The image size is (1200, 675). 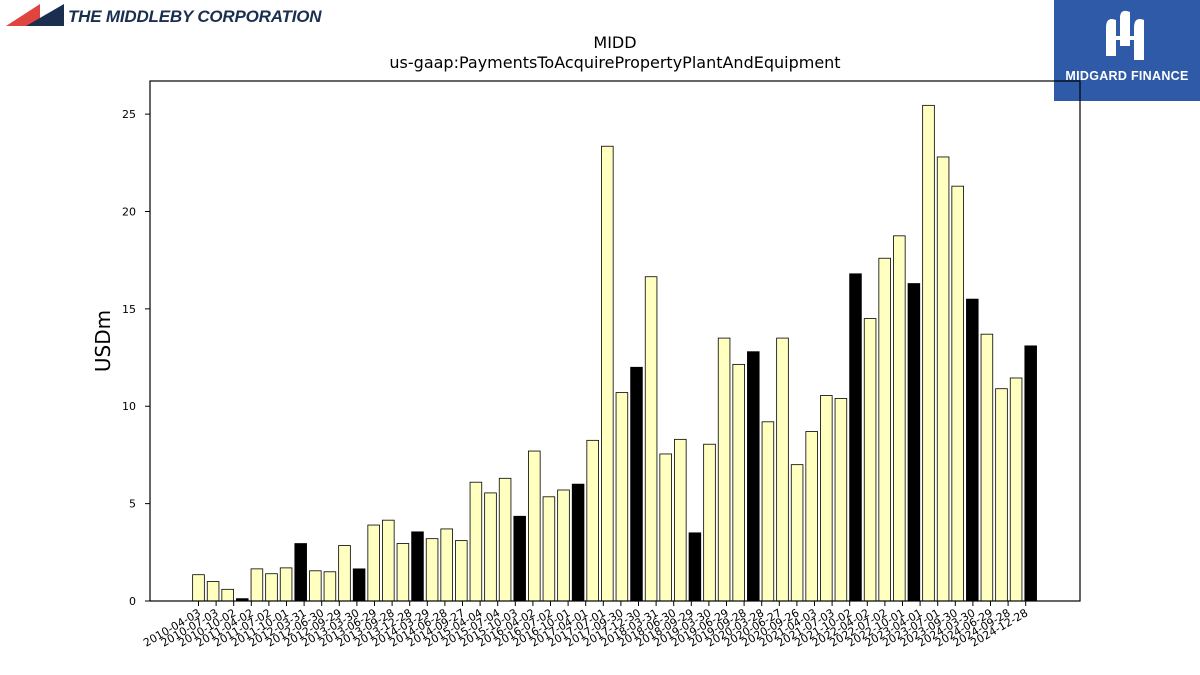 What do you see at coordinates (1125, 35) in the screenshot?
I see `brand-logo-icon` at bounding box center [1125, 35].